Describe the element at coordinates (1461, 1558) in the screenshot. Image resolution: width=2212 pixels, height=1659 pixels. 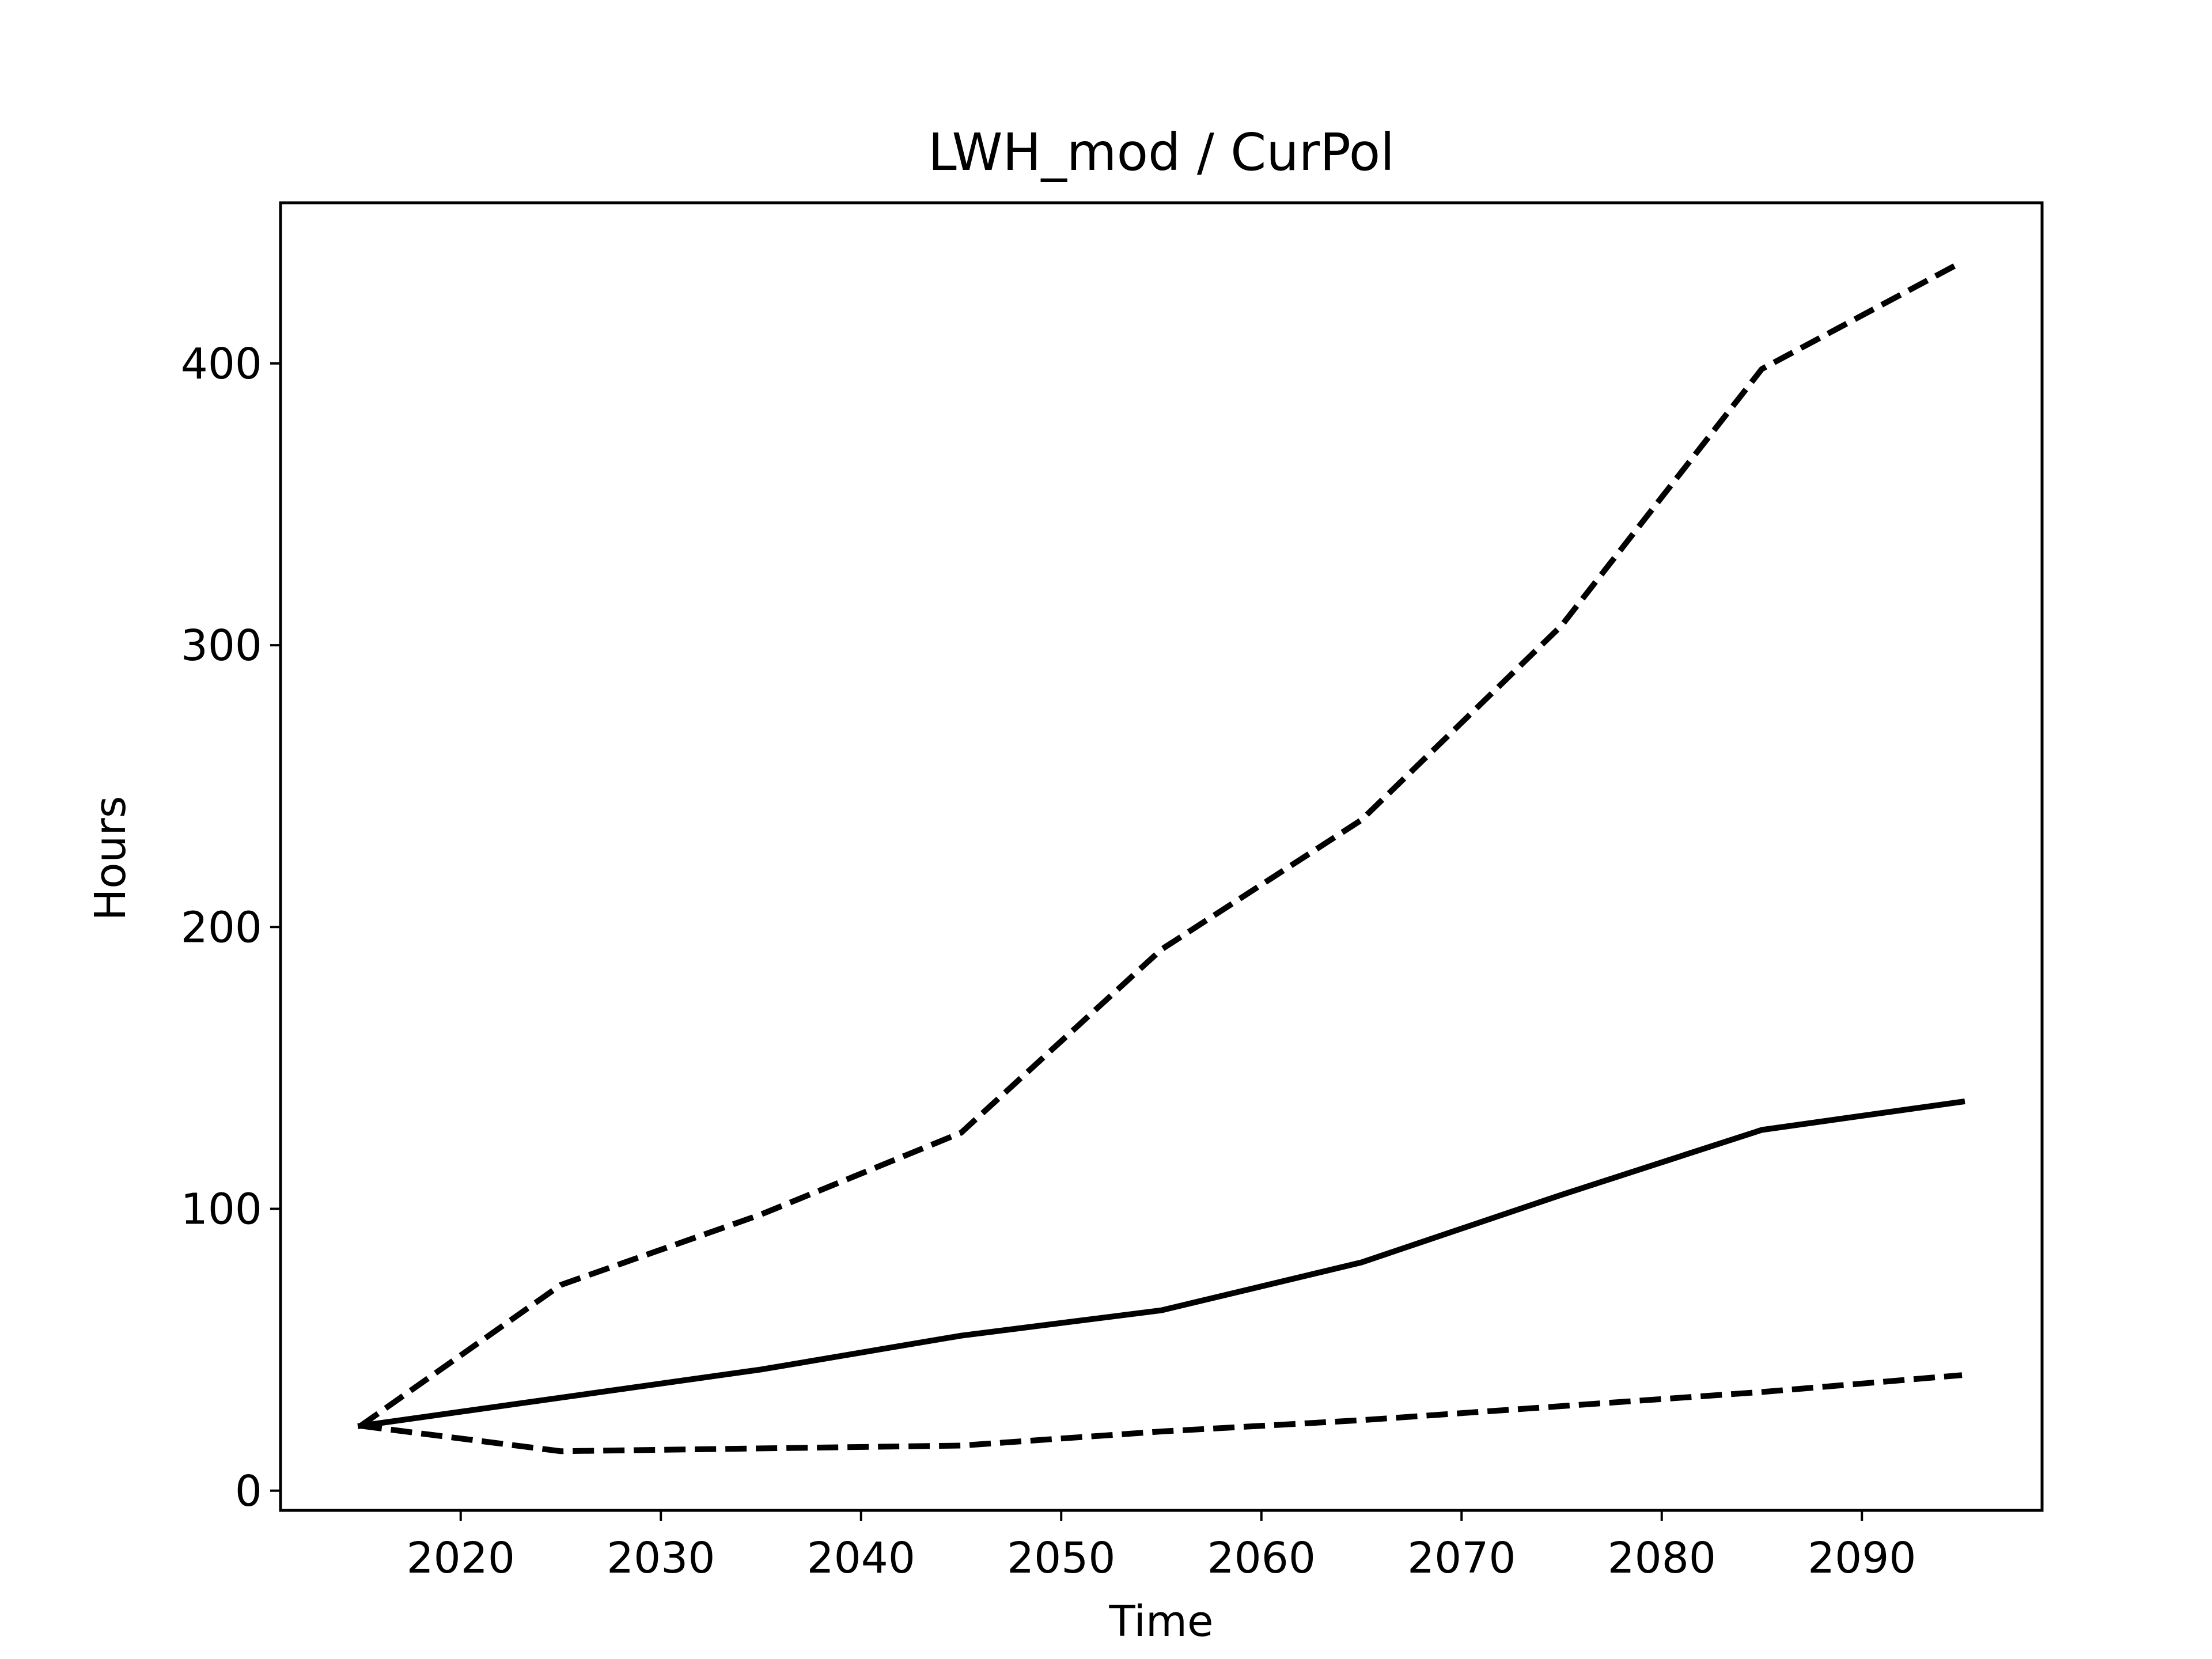
I see `x-tick-label: 2070` at that location.